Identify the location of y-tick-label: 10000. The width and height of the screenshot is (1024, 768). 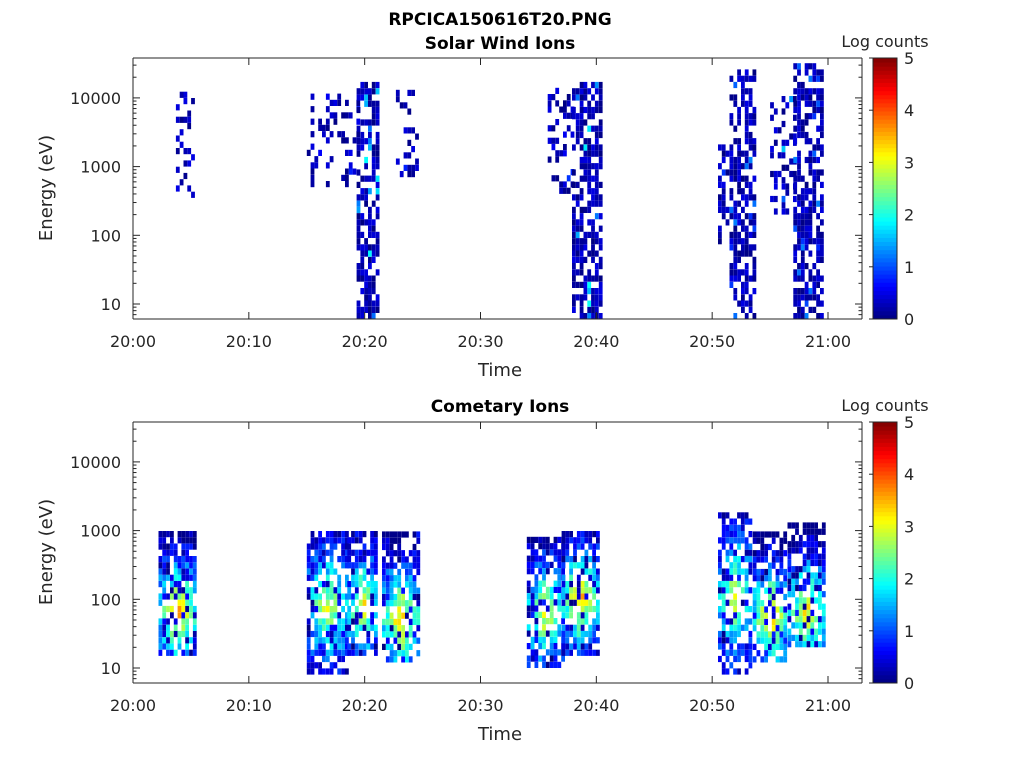
(95, 462).